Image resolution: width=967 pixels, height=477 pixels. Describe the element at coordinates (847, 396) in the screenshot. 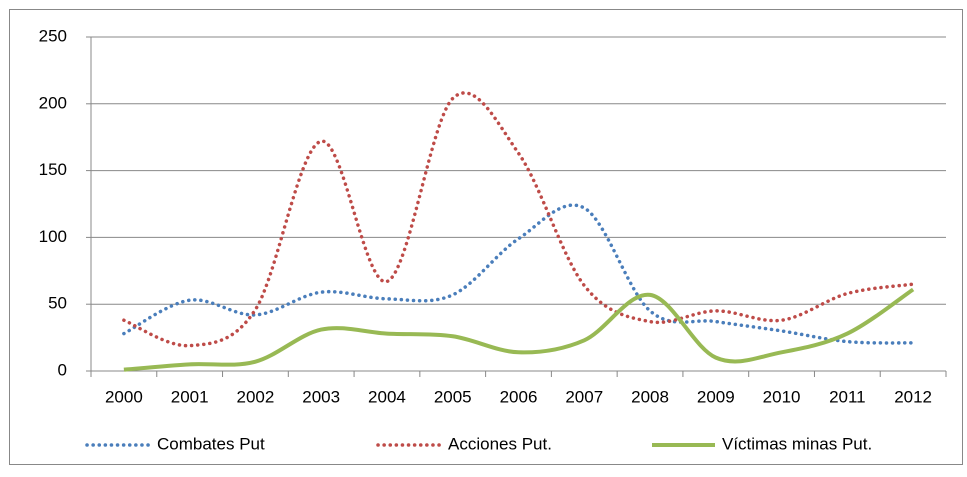

I see `x-tick-label: 2011` at that location.